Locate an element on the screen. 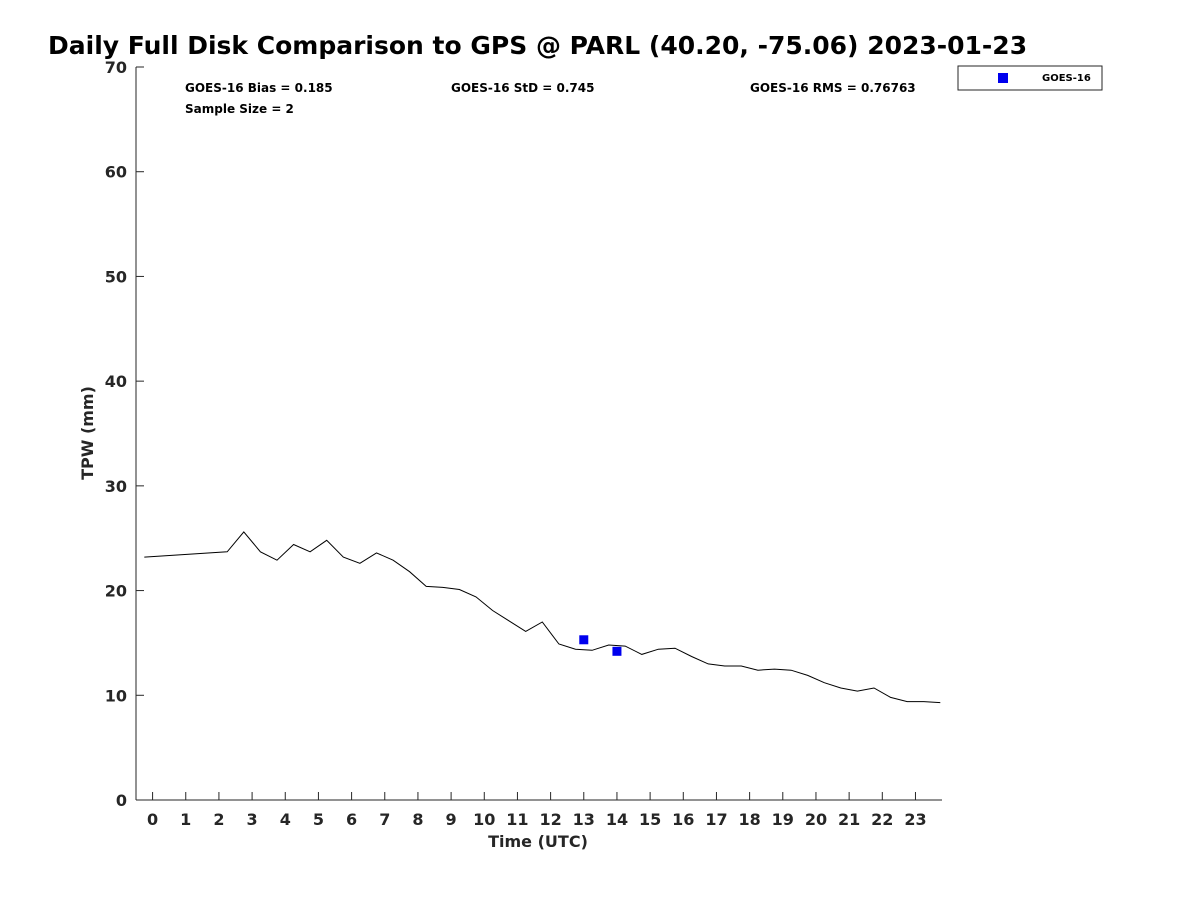 This screenshot has height=900, width=1200. y-tick-label: 30 is located at coordinates (116, 486).